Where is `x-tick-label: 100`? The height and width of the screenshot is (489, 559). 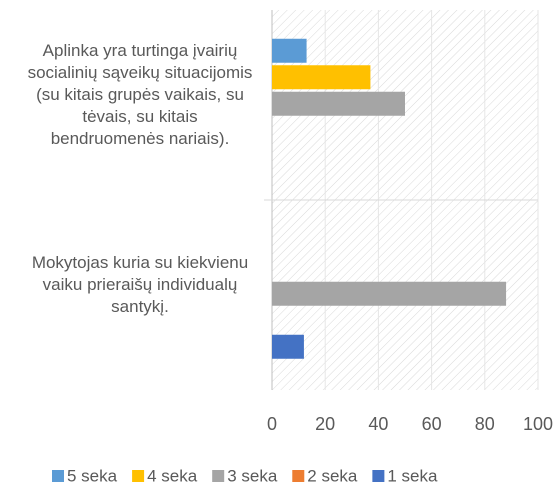 x-tick-label: 100 is located at coordinates (538, 424).